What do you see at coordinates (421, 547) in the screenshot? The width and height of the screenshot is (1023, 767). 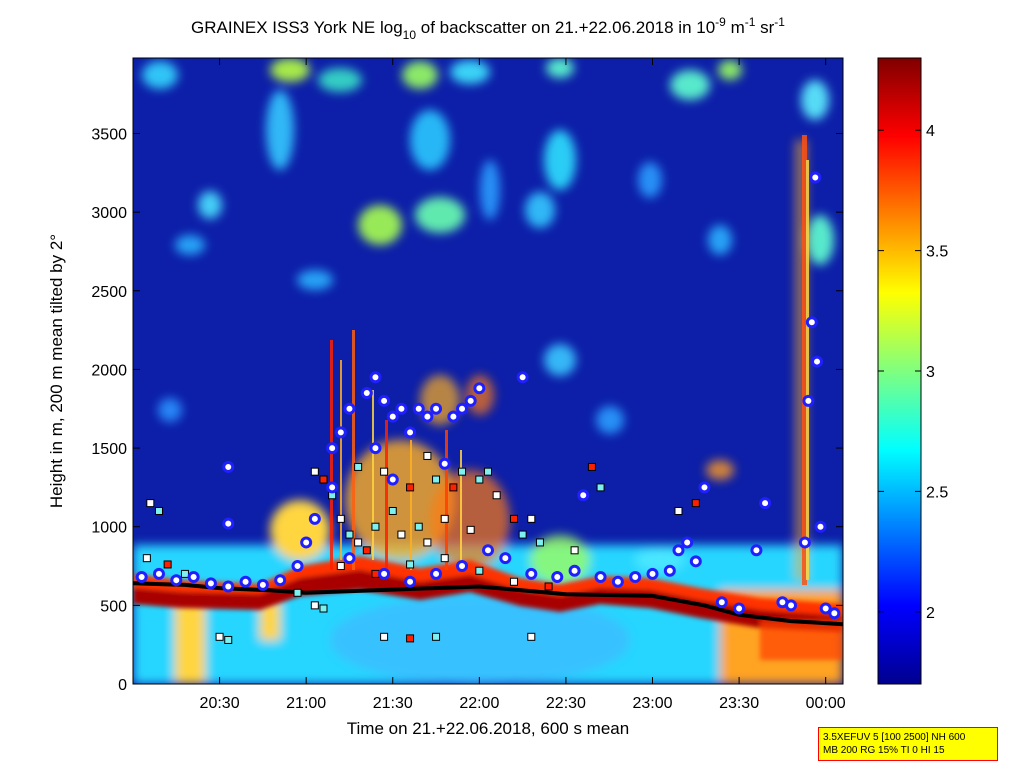 I see `cloud-markers` at bounding box center [421, 547].